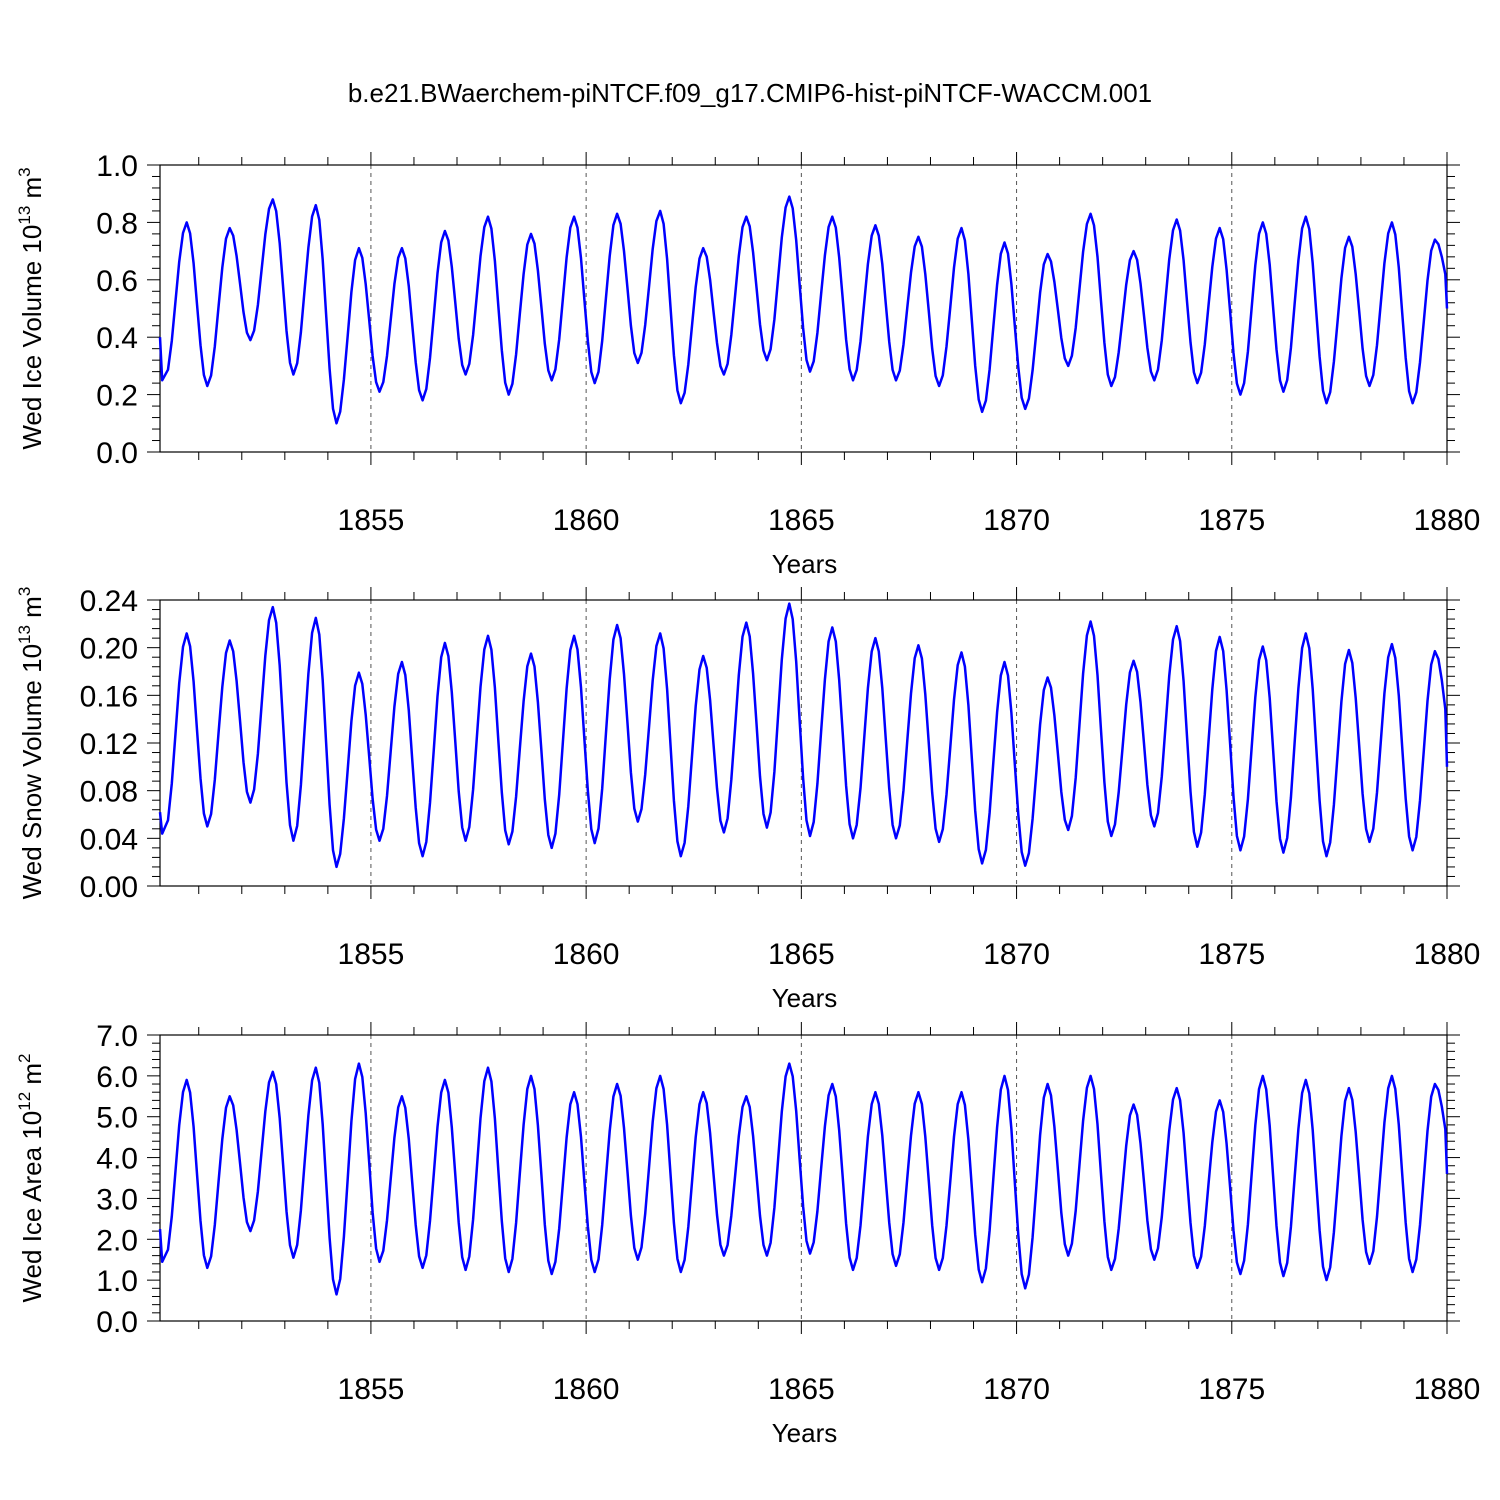 This screenshot has height=1500, width=1500. I want to click on y-tick-label: 2.0, so click(117, 1240).